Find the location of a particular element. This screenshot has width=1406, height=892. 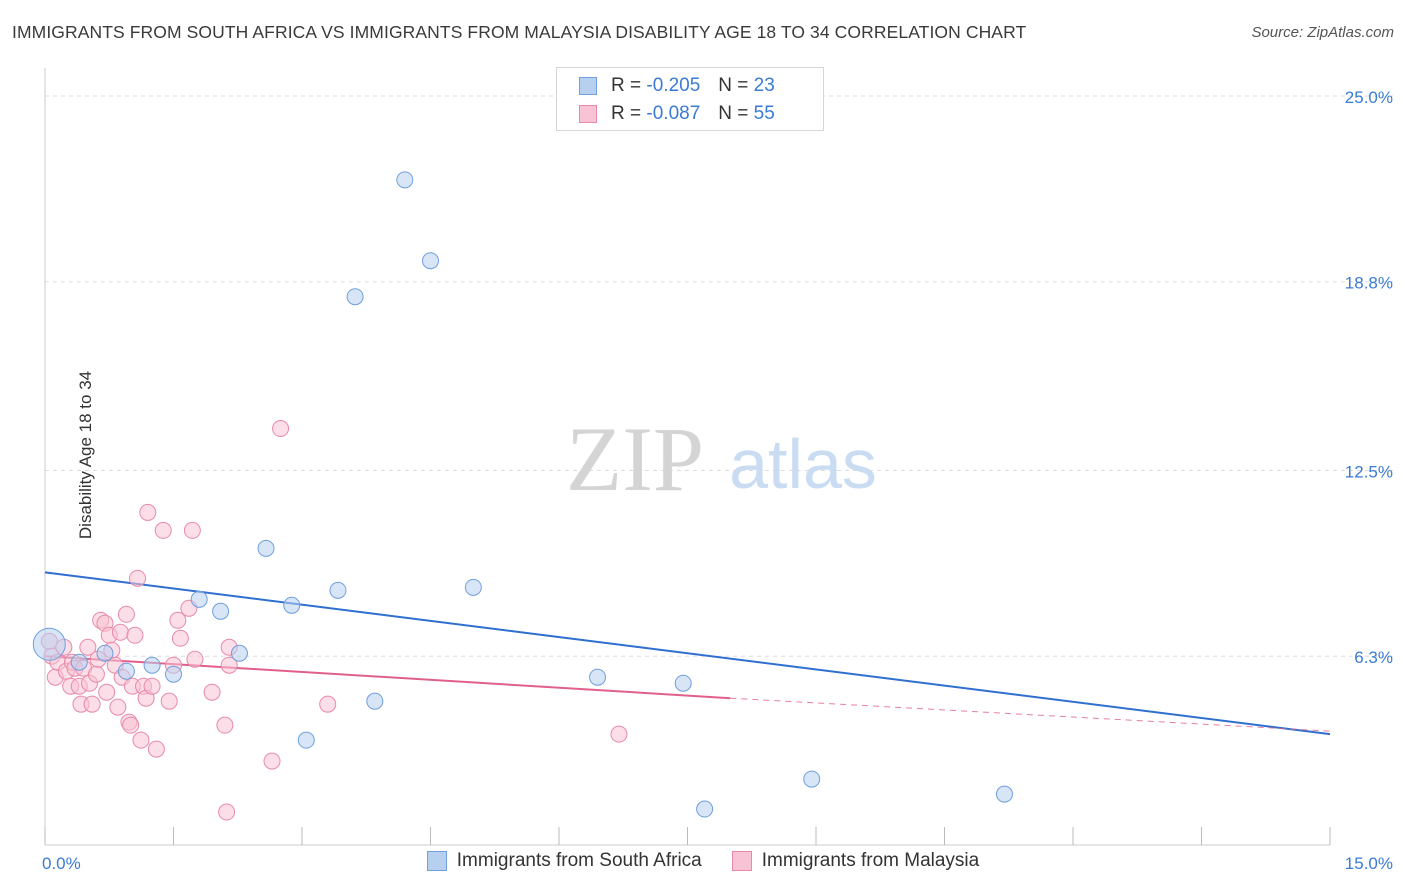

legend-swatch-malaysia is located at coordinates (741, 861).